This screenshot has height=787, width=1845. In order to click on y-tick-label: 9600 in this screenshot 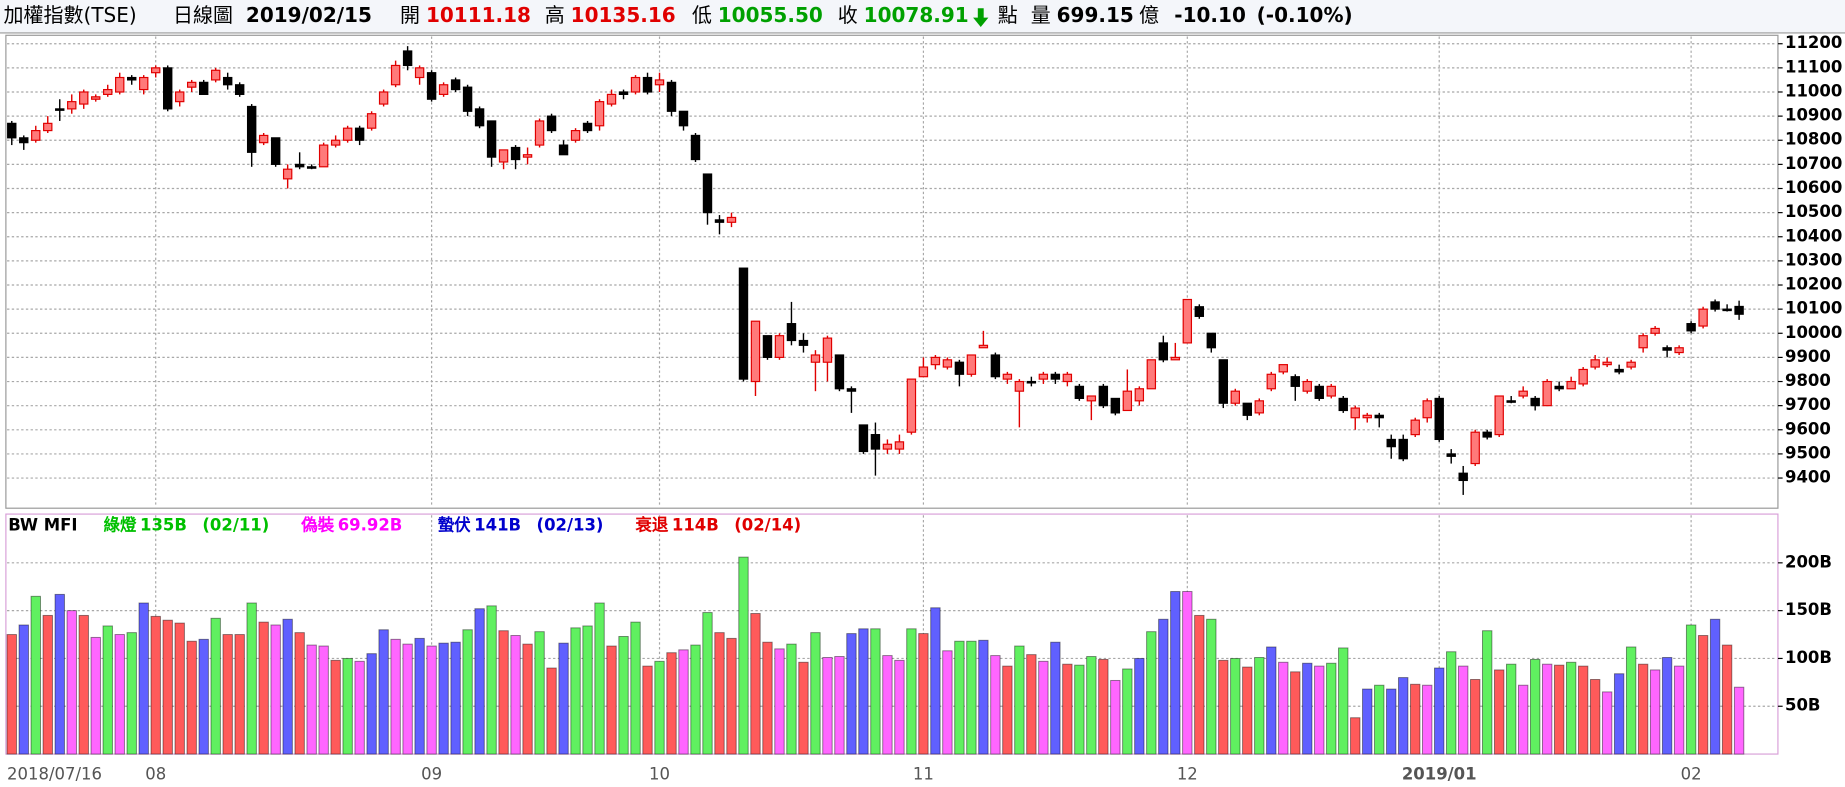, I will do `click(1808, 428)`.